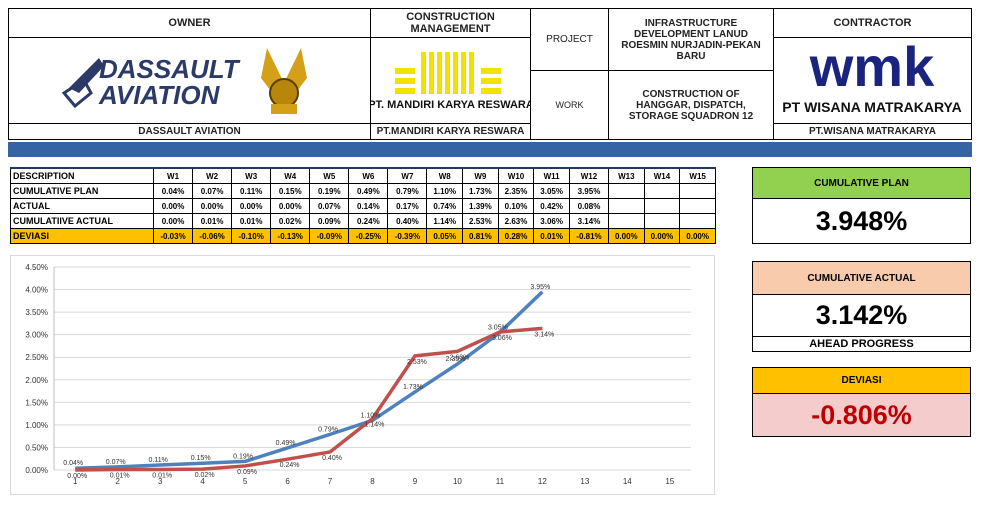 The height and width of the screenshot is (514, 982). I want to click on table-cell: 0.15%, so click(290, 191).